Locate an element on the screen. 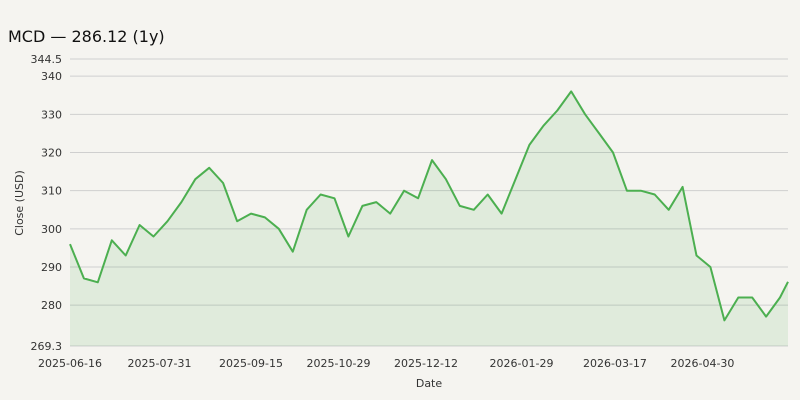 Image resolution: width=800 pixels, height=400 pixels. y-tick-label: 344.5 is located at coordinates (47, 59).